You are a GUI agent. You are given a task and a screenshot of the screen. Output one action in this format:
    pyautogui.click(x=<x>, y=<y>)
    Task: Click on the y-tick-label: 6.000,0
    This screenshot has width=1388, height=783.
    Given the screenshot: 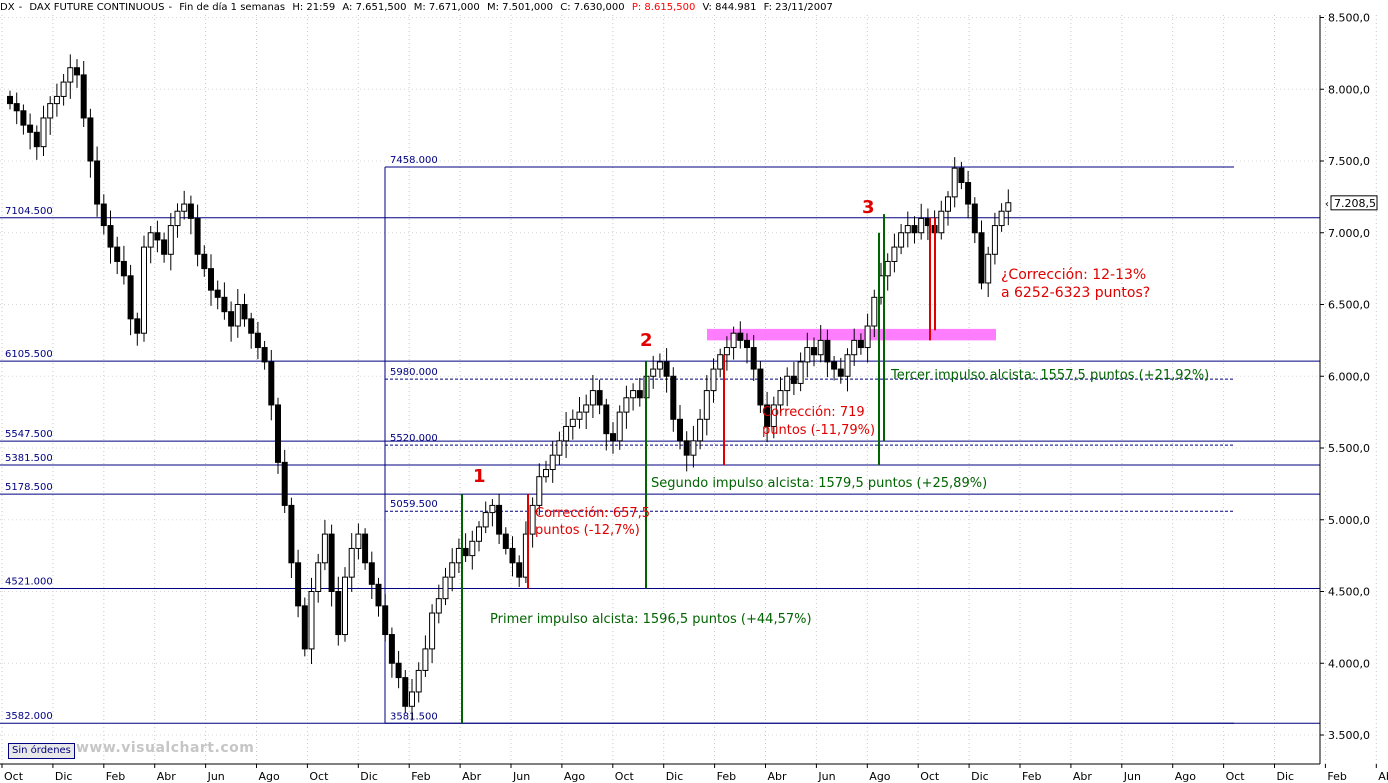 What is the action you would take?
    pyautogui.click(x=1349, y=376)
    